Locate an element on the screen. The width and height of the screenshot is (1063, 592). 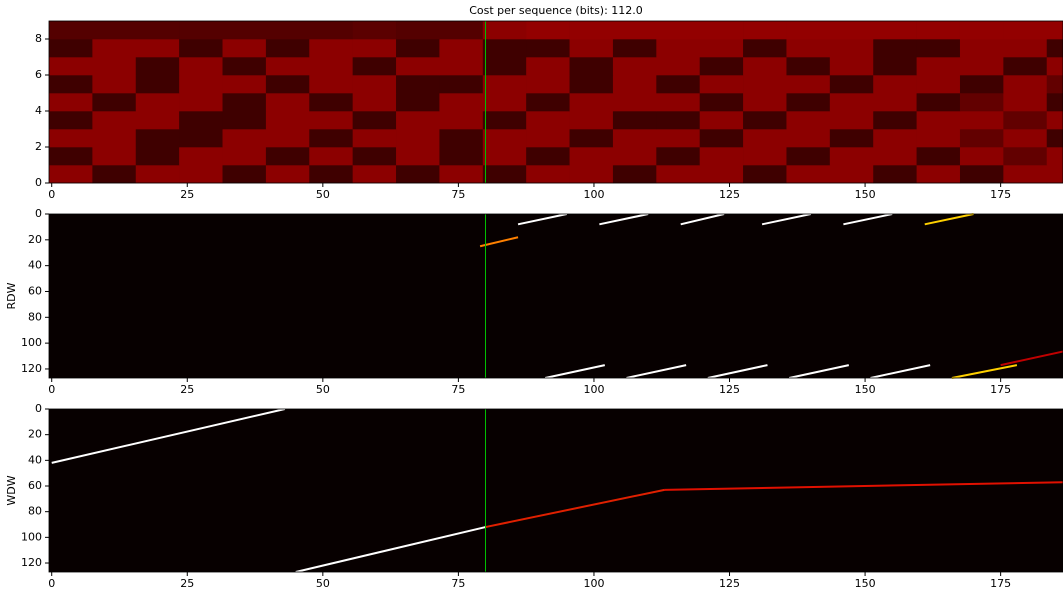
y-tick-label: 20 is located at coordinates (35, 239).